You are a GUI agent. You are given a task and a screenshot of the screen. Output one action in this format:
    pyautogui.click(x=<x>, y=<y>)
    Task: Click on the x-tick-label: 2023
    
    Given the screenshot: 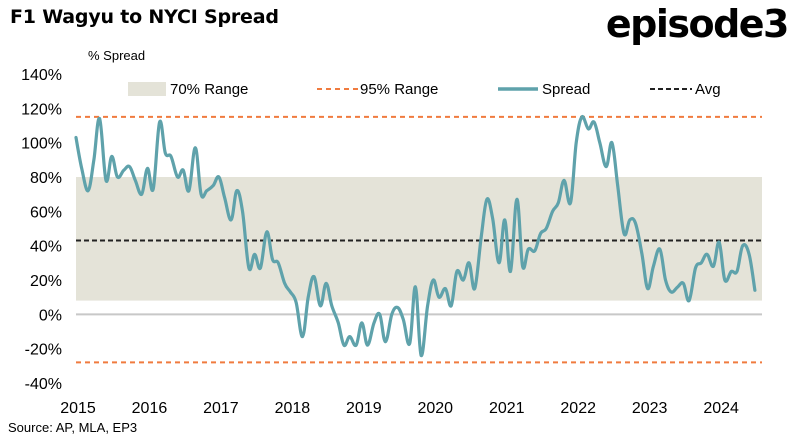 What is the action you would take?
    pyautogui.click(x=650, y=408)
    